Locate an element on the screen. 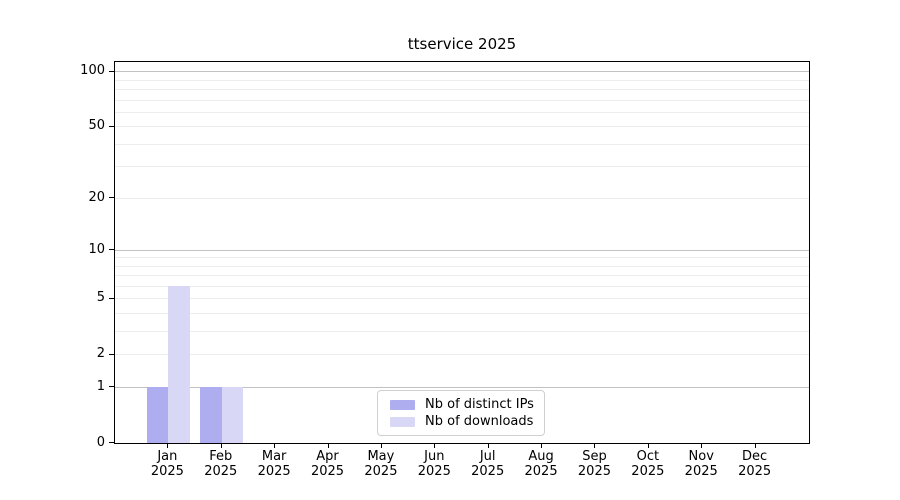 The width and height of the screenshot is (900, 500). y-tick-label: 10 is located at coordinates (96, 249).